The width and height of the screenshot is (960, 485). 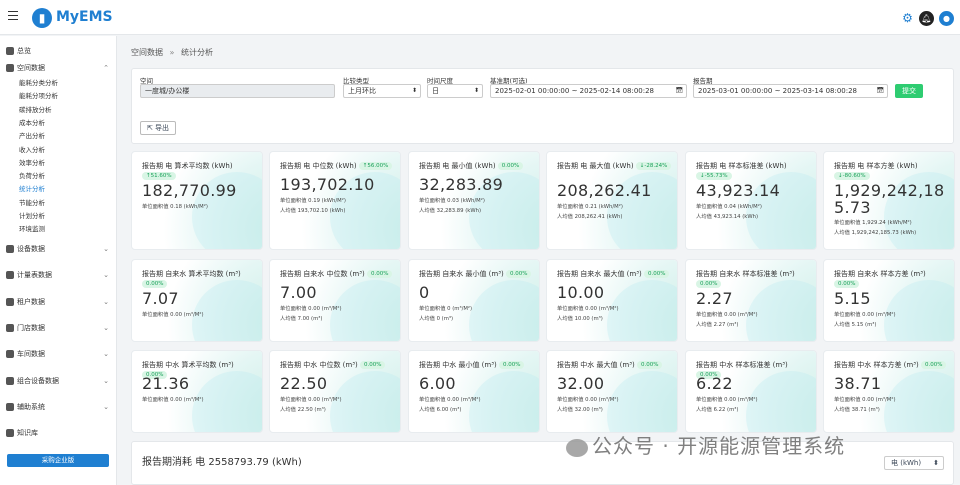 What do you see at coordinates (717, 410) in the screenshot?
I see `per-capita-value: 人均值 6.22 (m³)` at bounding box center [717, 410].